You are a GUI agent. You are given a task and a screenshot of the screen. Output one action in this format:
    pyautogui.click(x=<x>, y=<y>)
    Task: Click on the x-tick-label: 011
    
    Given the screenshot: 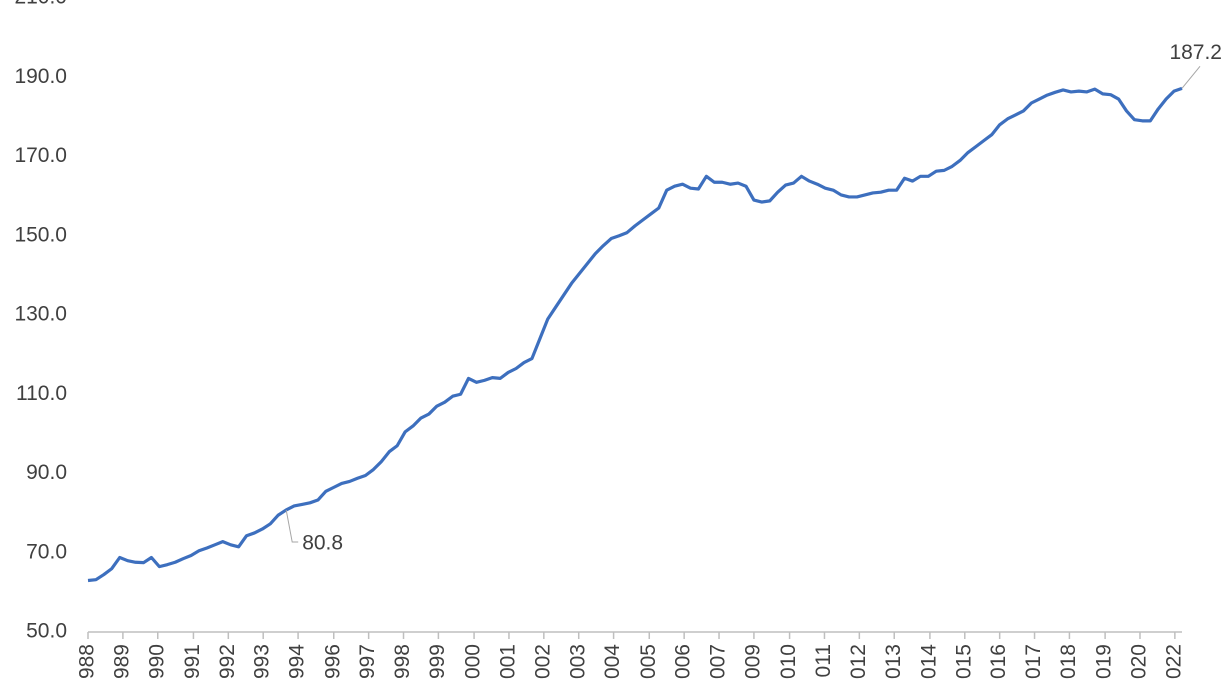 What is the action you would take?
    pyautogui.click(x=823, y=660)
    